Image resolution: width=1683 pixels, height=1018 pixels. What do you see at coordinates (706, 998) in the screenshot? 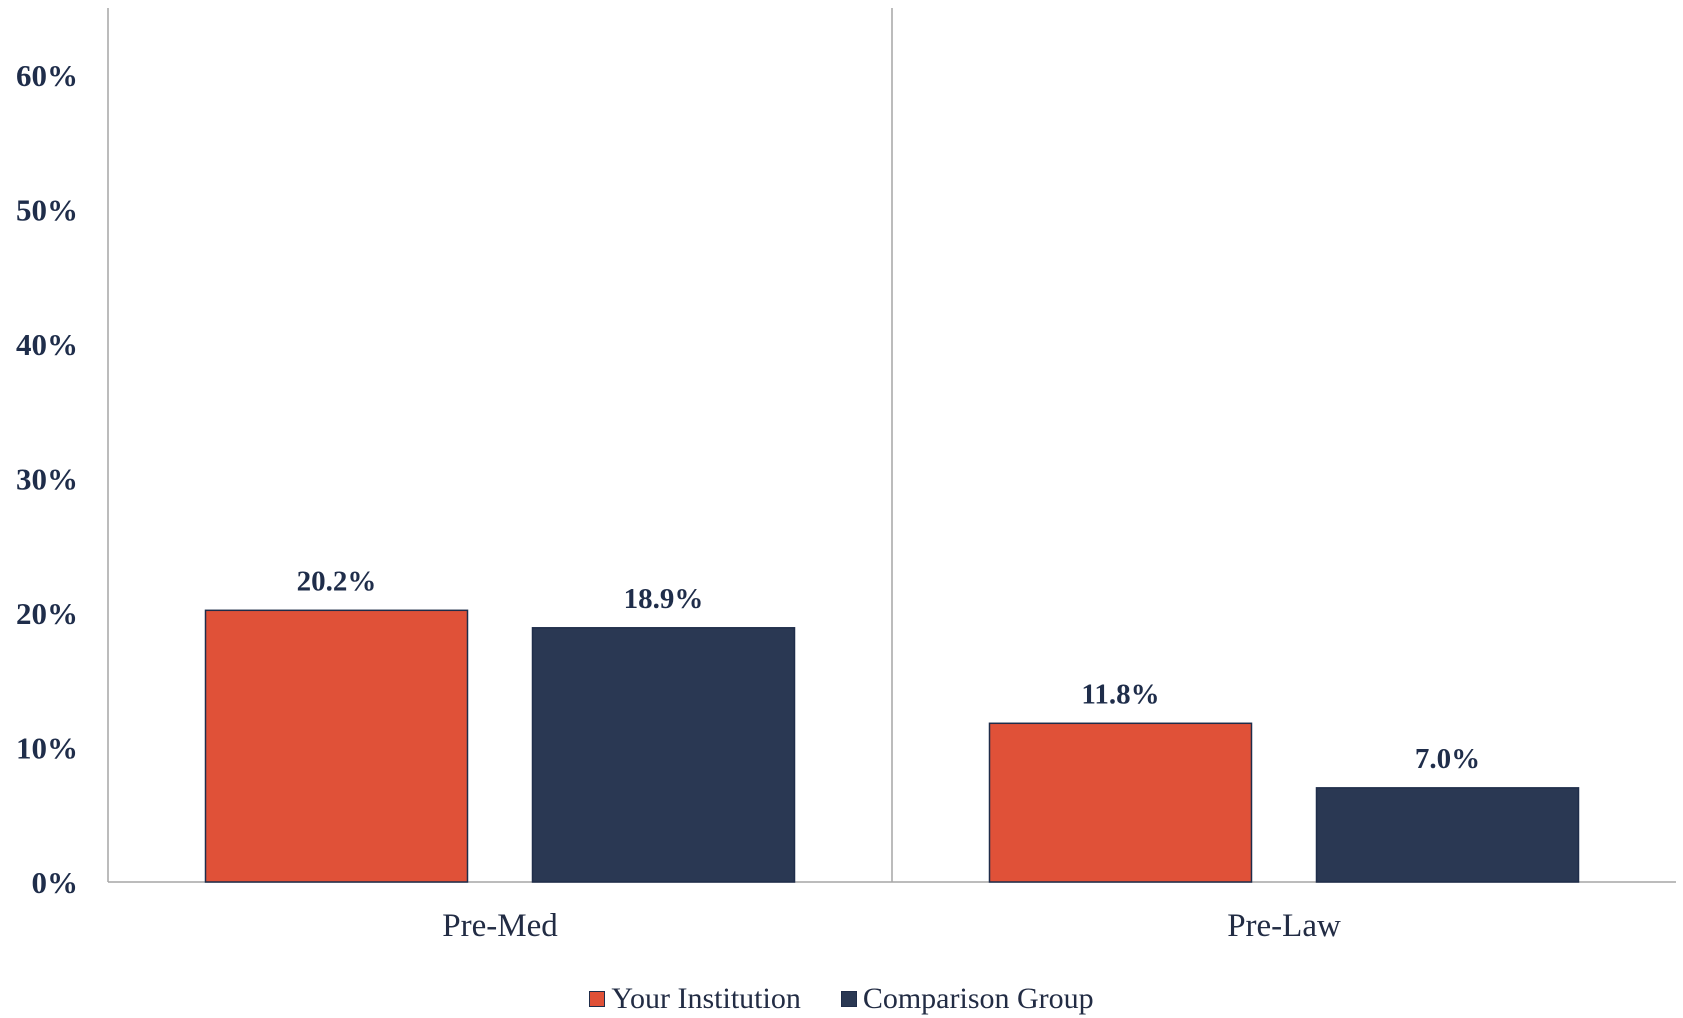
I see `legend-label-your-institution: Your Institution` at bounding box center [706, 998].